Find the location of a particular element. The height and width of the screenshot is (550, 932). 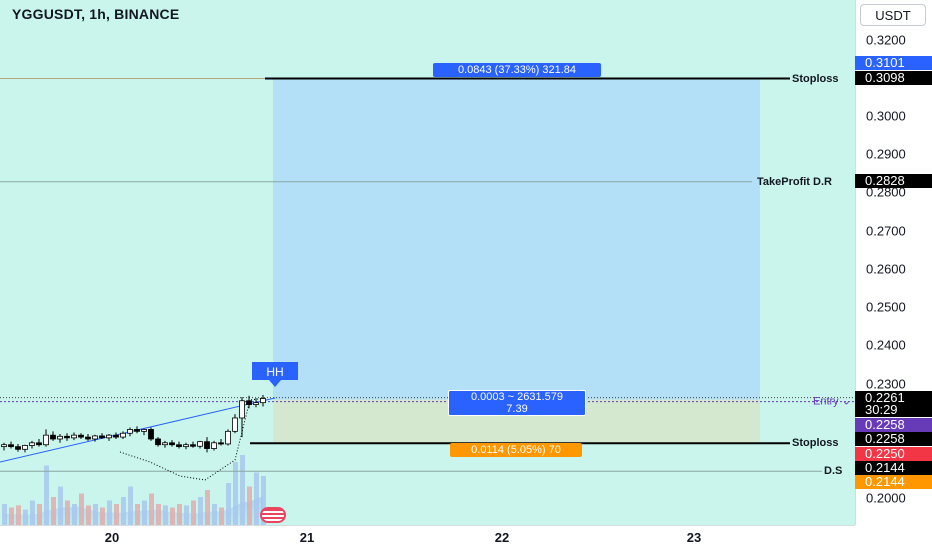

price-tick: 0.3000 is located at coordinates (886, 116).